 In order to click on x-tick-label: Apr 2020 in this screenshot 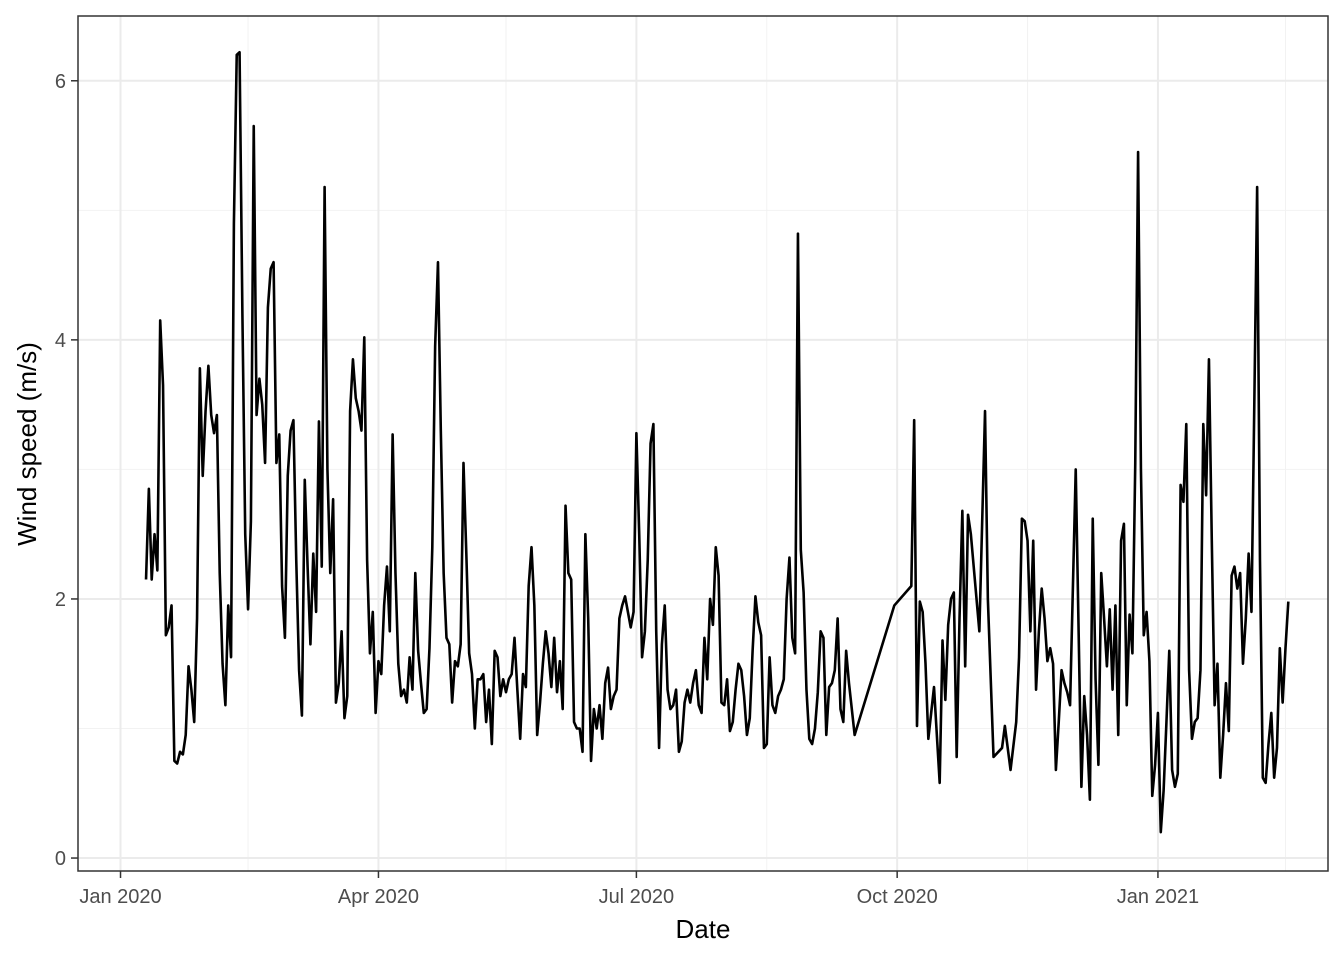, I will do `click(378, 897)`.